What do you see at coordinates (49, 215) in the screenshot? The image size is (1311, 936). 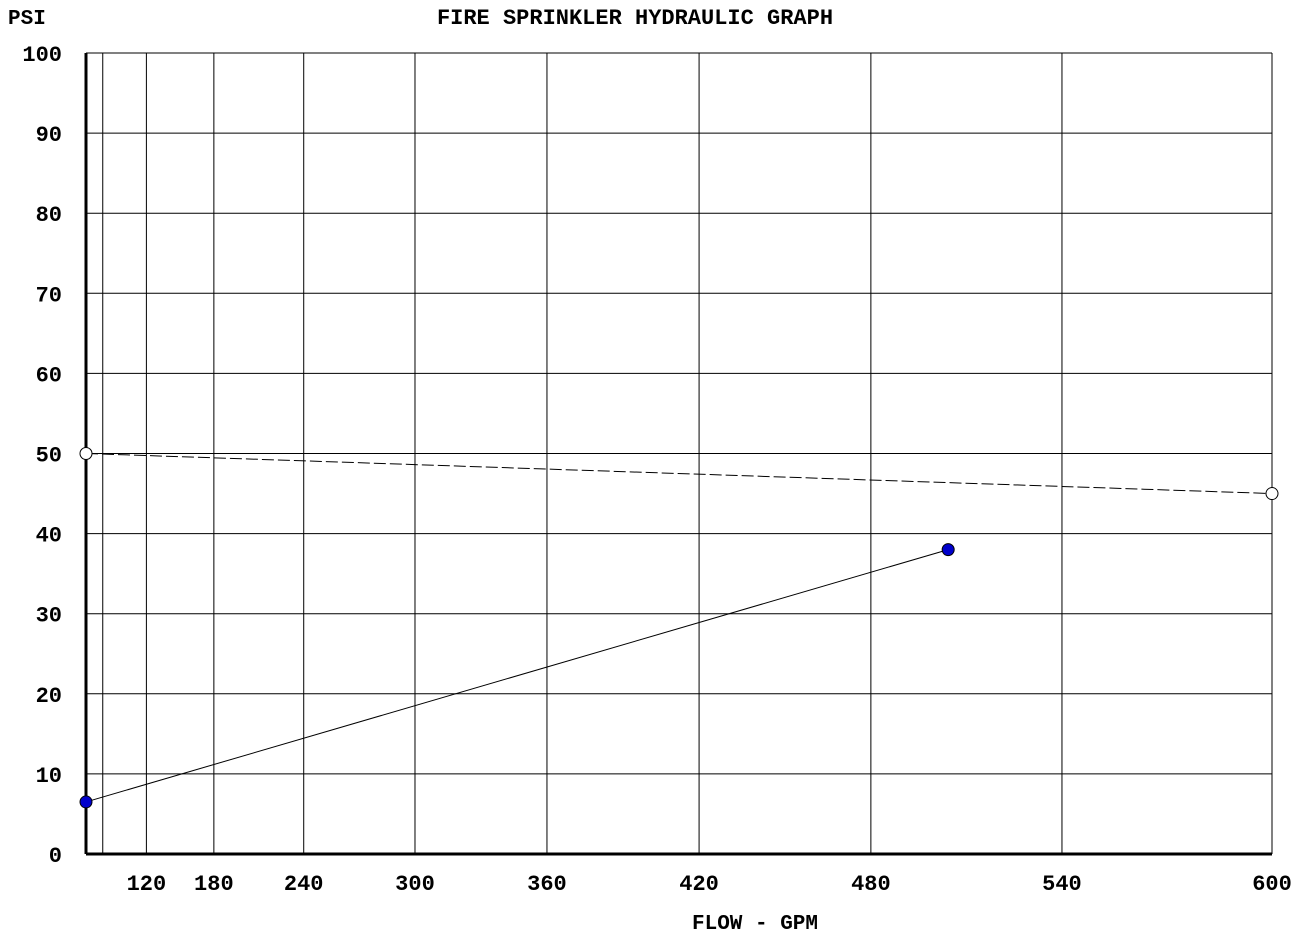 I see `y-tick-label: 80` at bounding box center [49, 215].